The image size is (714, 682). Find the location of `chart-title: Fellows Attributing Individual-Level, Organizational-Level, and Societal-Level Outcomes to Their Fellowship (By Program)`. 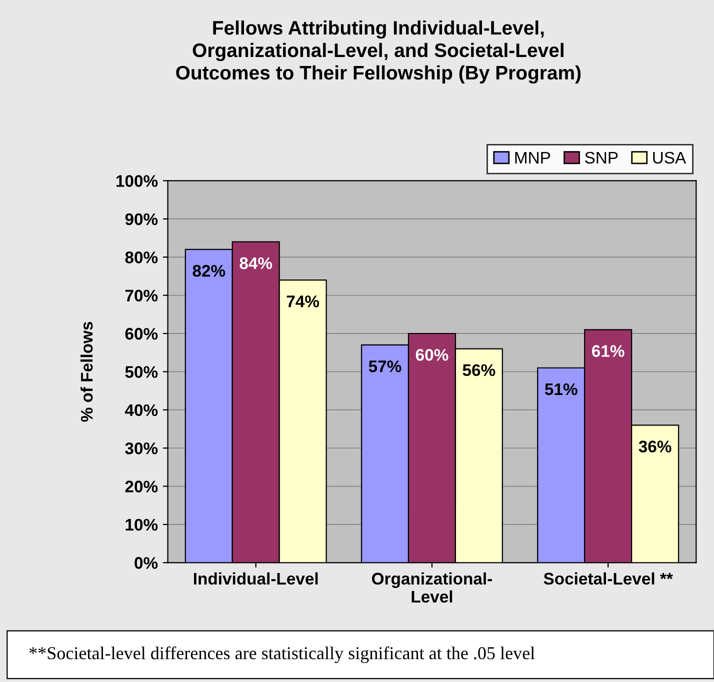

chart-title: Fellows Attributing Individual-Level, Organizational-Level, and Societal-Level Outcomes to Their Fellowship (By Program) is located at coordinates (378, 52).